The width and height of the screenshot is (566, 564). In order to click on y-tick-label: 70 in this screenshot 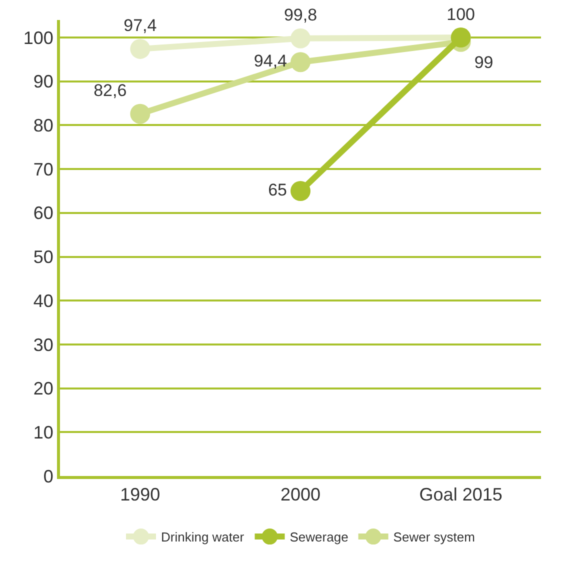, I will do `click(43, 169)`.